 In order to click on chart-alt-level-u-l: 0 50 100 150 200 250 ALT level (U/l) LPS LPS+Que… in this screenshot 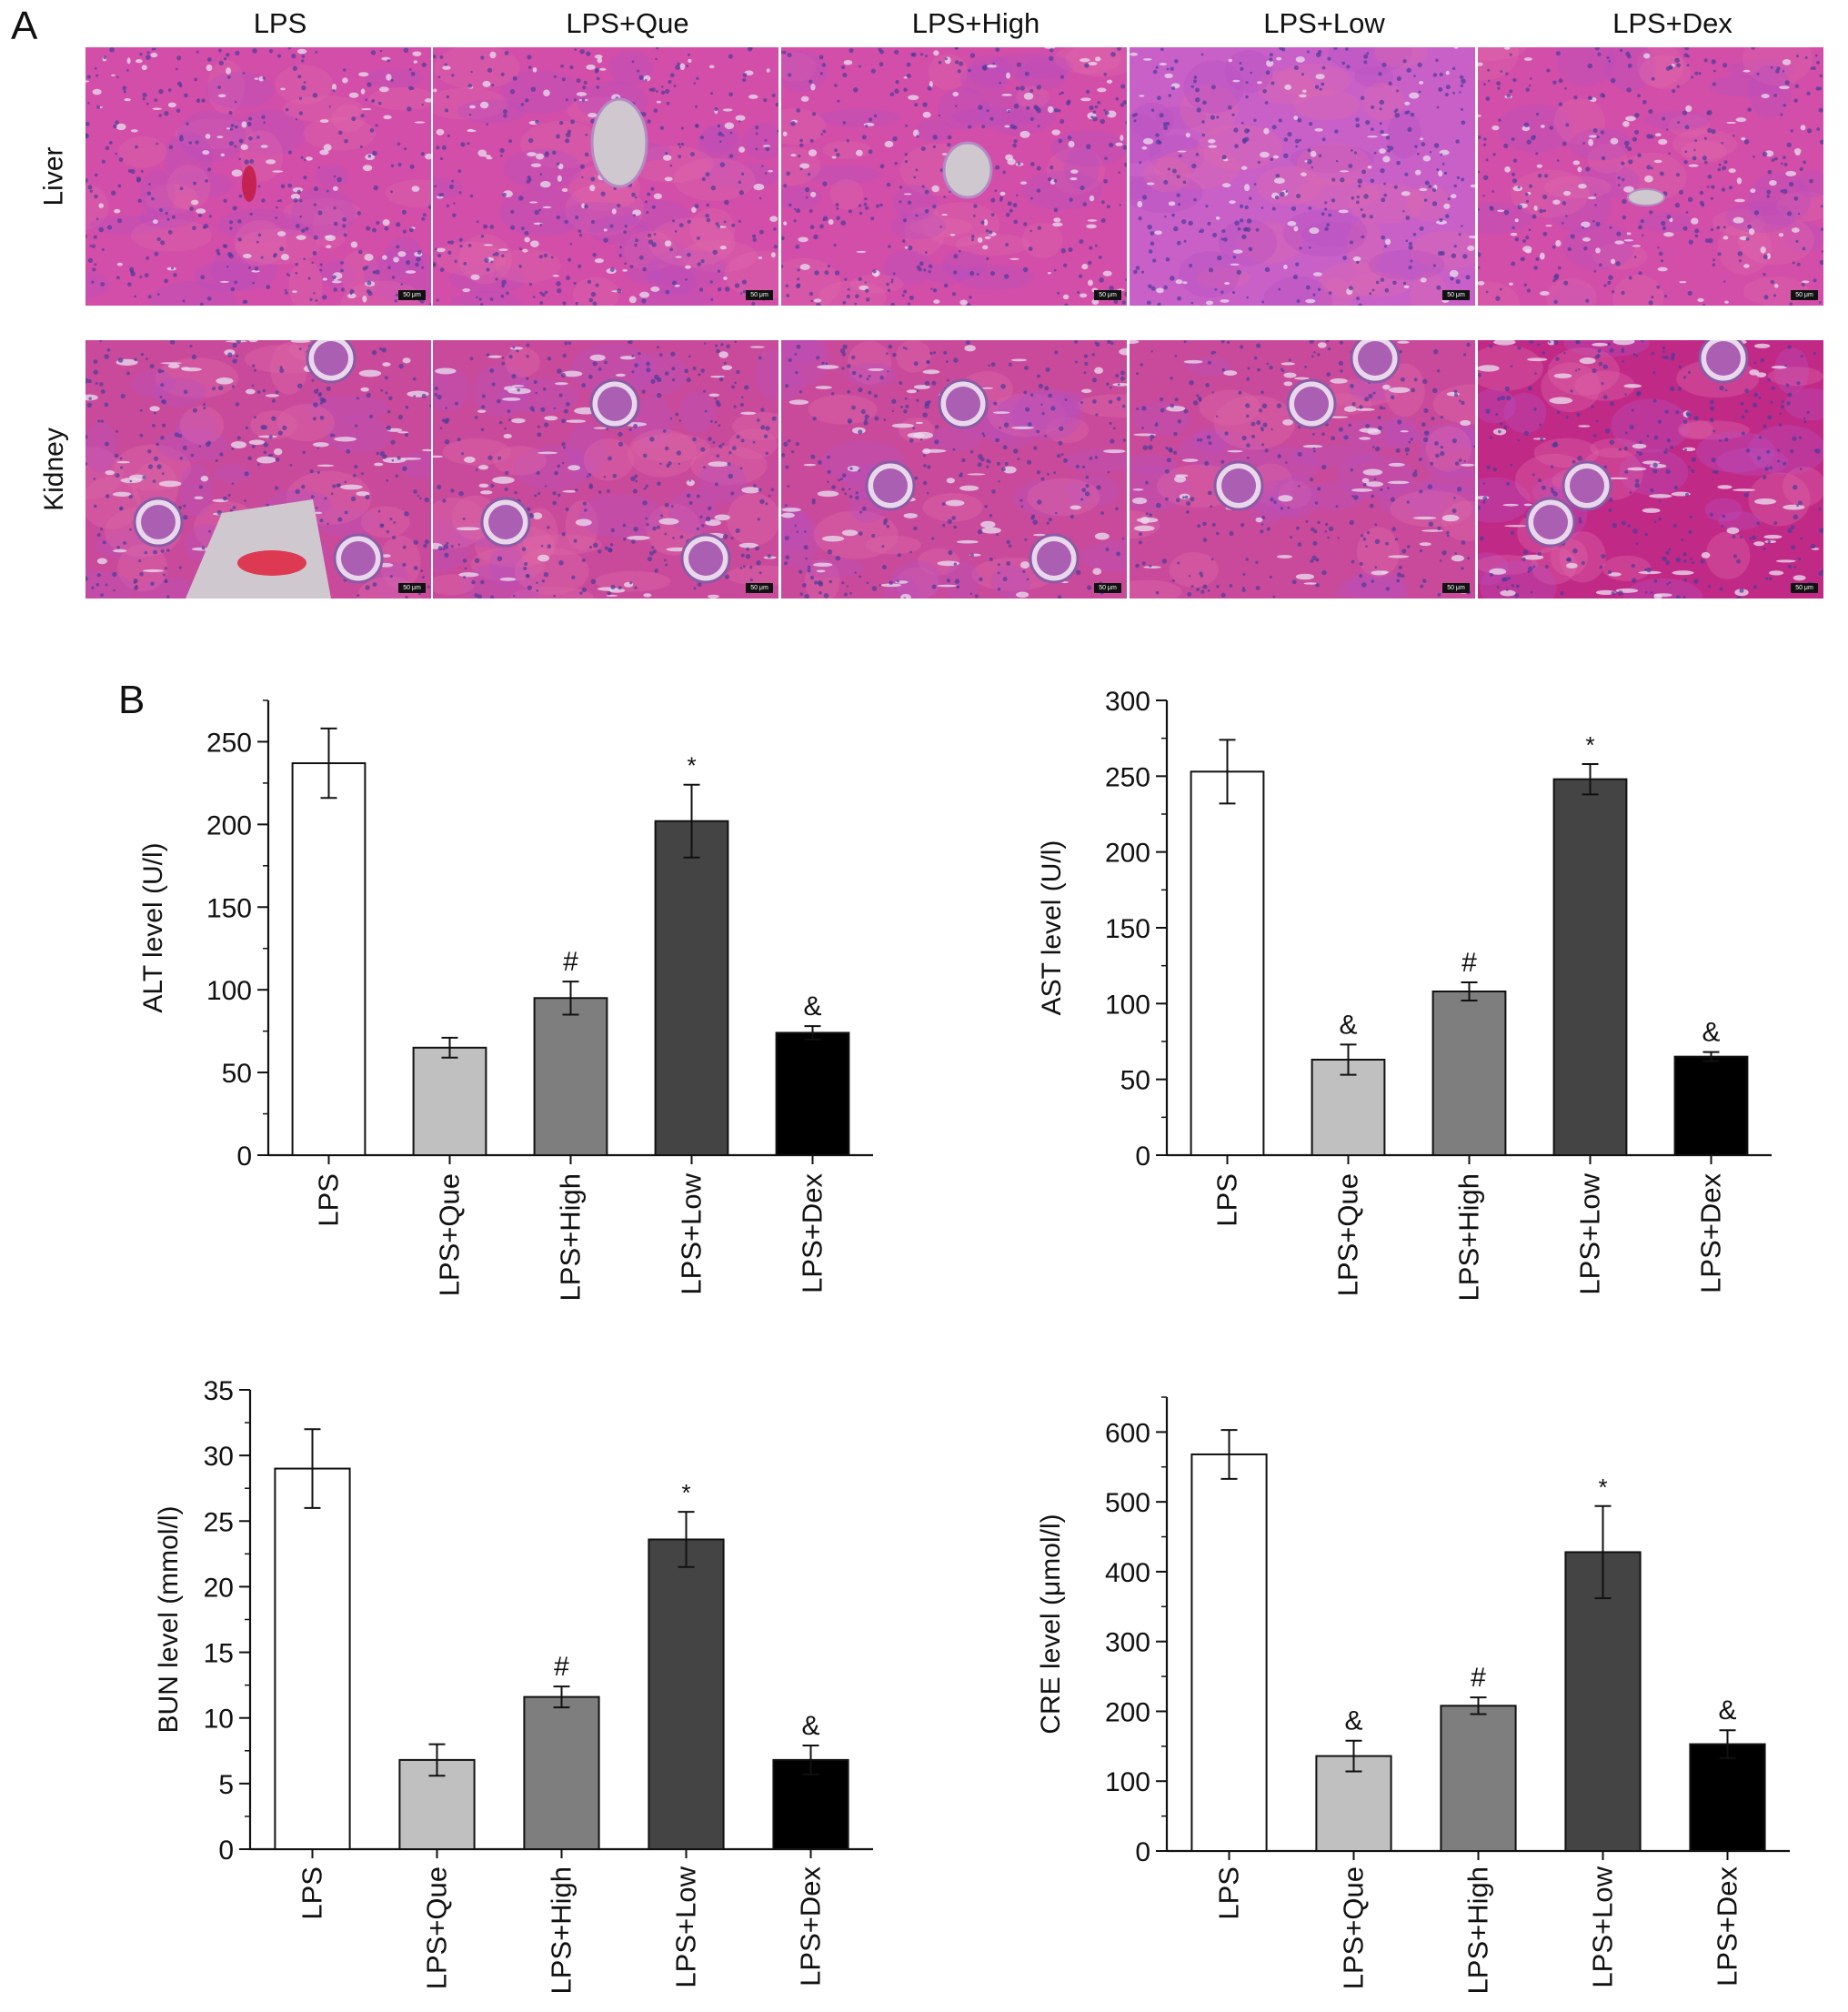, I will do `click(506, 1000)`.